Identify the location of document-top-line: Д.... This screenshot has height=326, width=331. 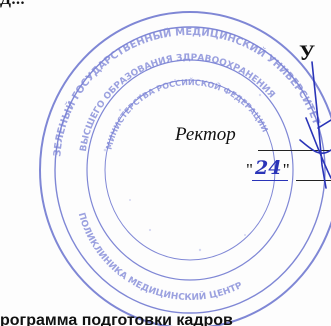
(12, 4).